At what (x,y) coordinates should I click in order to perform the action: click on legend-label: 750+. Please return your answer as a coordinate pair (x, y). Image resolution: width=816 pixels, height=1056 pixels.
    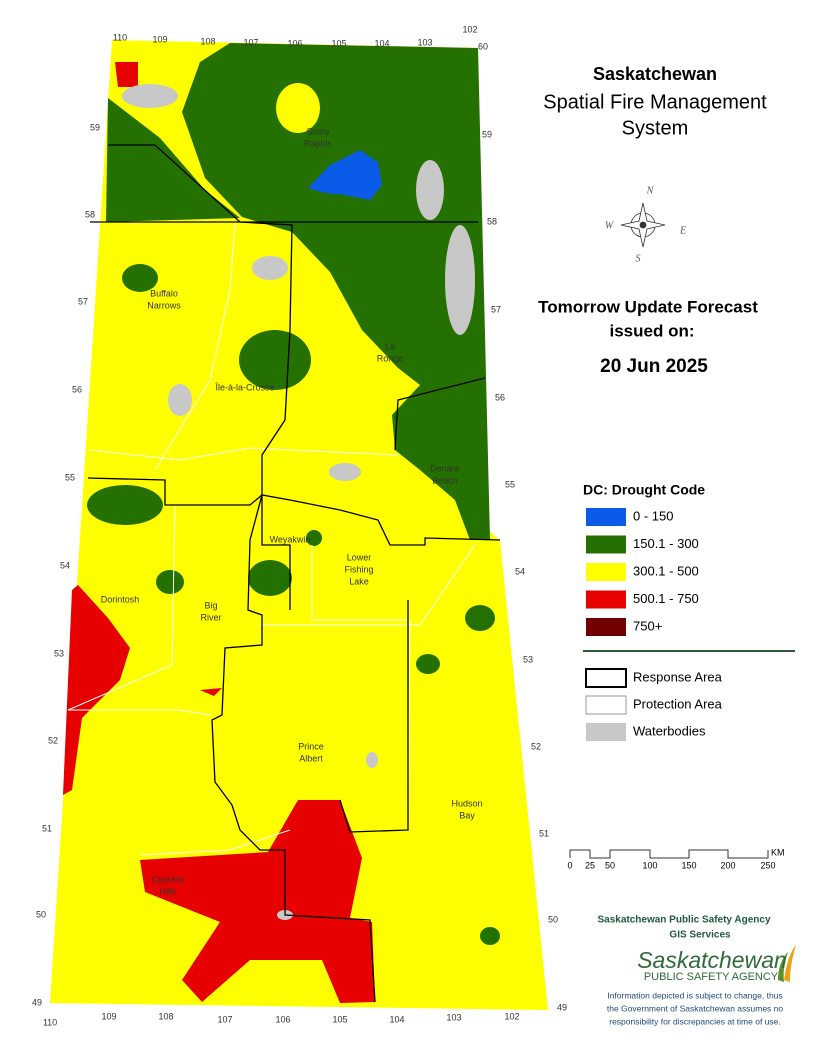
    Looking at the image, I should click on (647, 625).